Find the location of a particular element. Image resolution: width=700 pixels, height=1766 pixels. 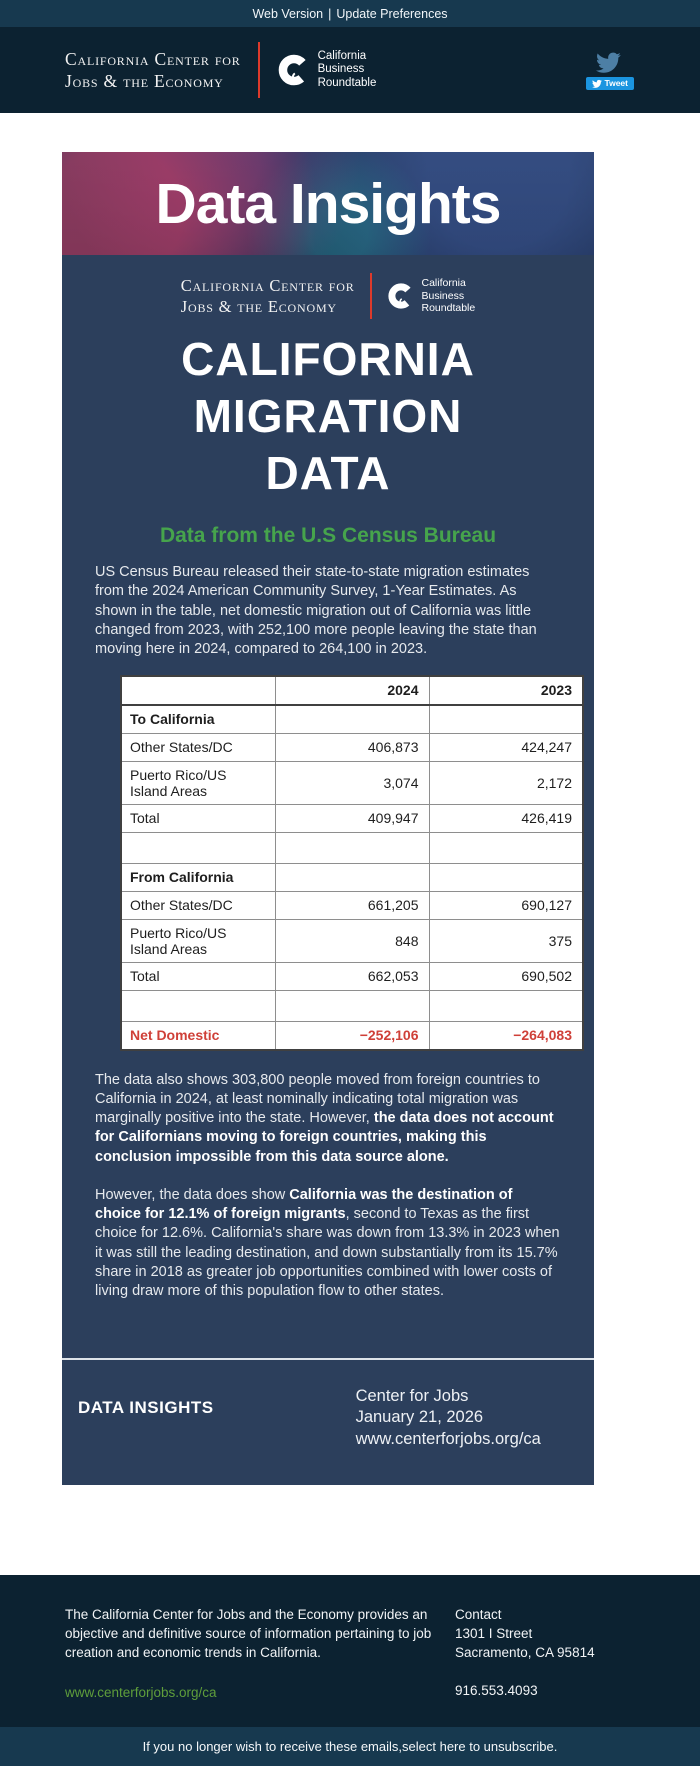

table-header-2023: 2023 is located at coordinates (506, 690).